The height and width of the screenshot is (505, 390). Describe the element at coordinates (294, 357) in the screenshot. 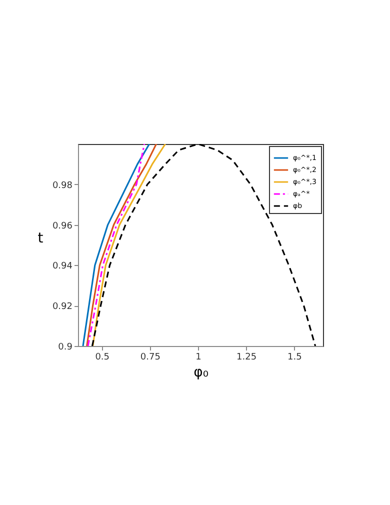

I see `x-tick-label: 1.5` at that location.